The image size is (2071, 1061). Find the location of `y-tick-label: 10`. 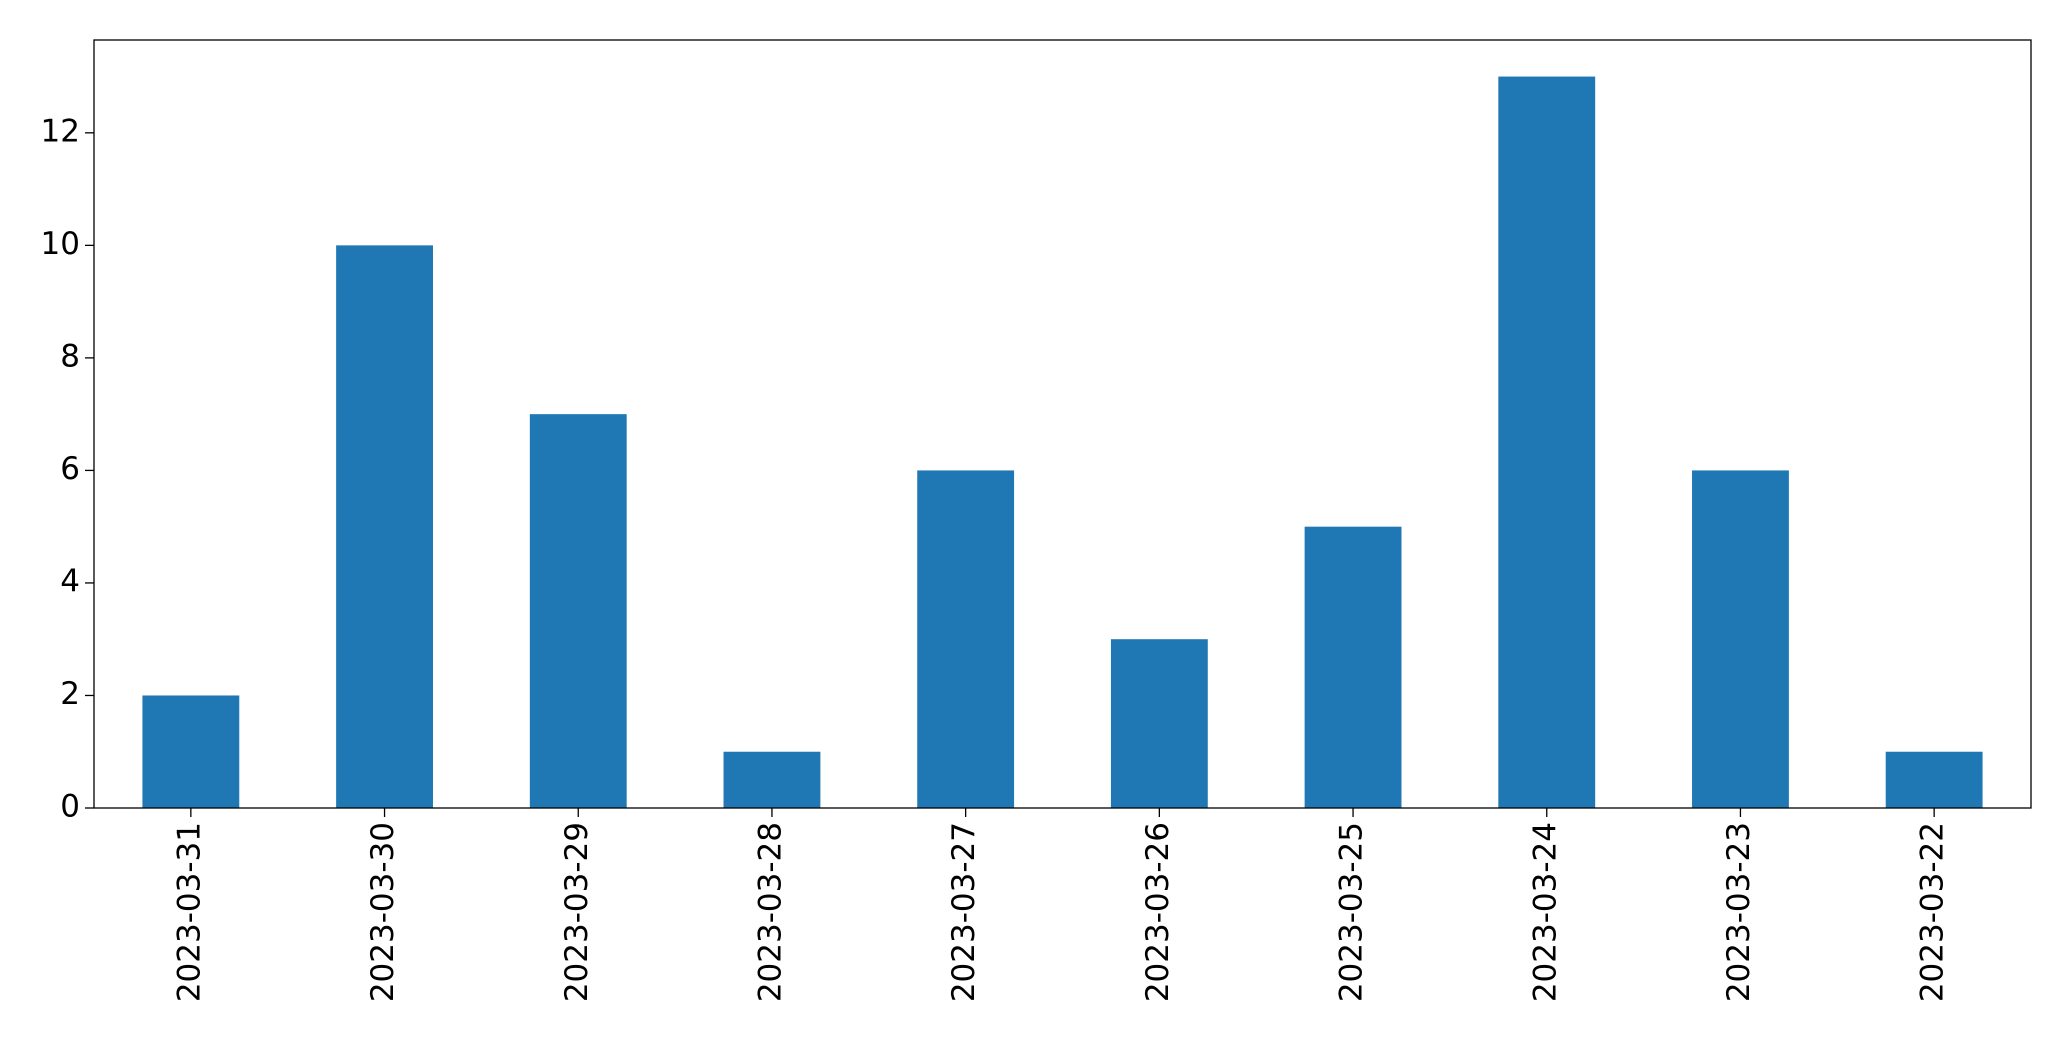

y-tick-label: 10 is located at coordinates (60, 244).